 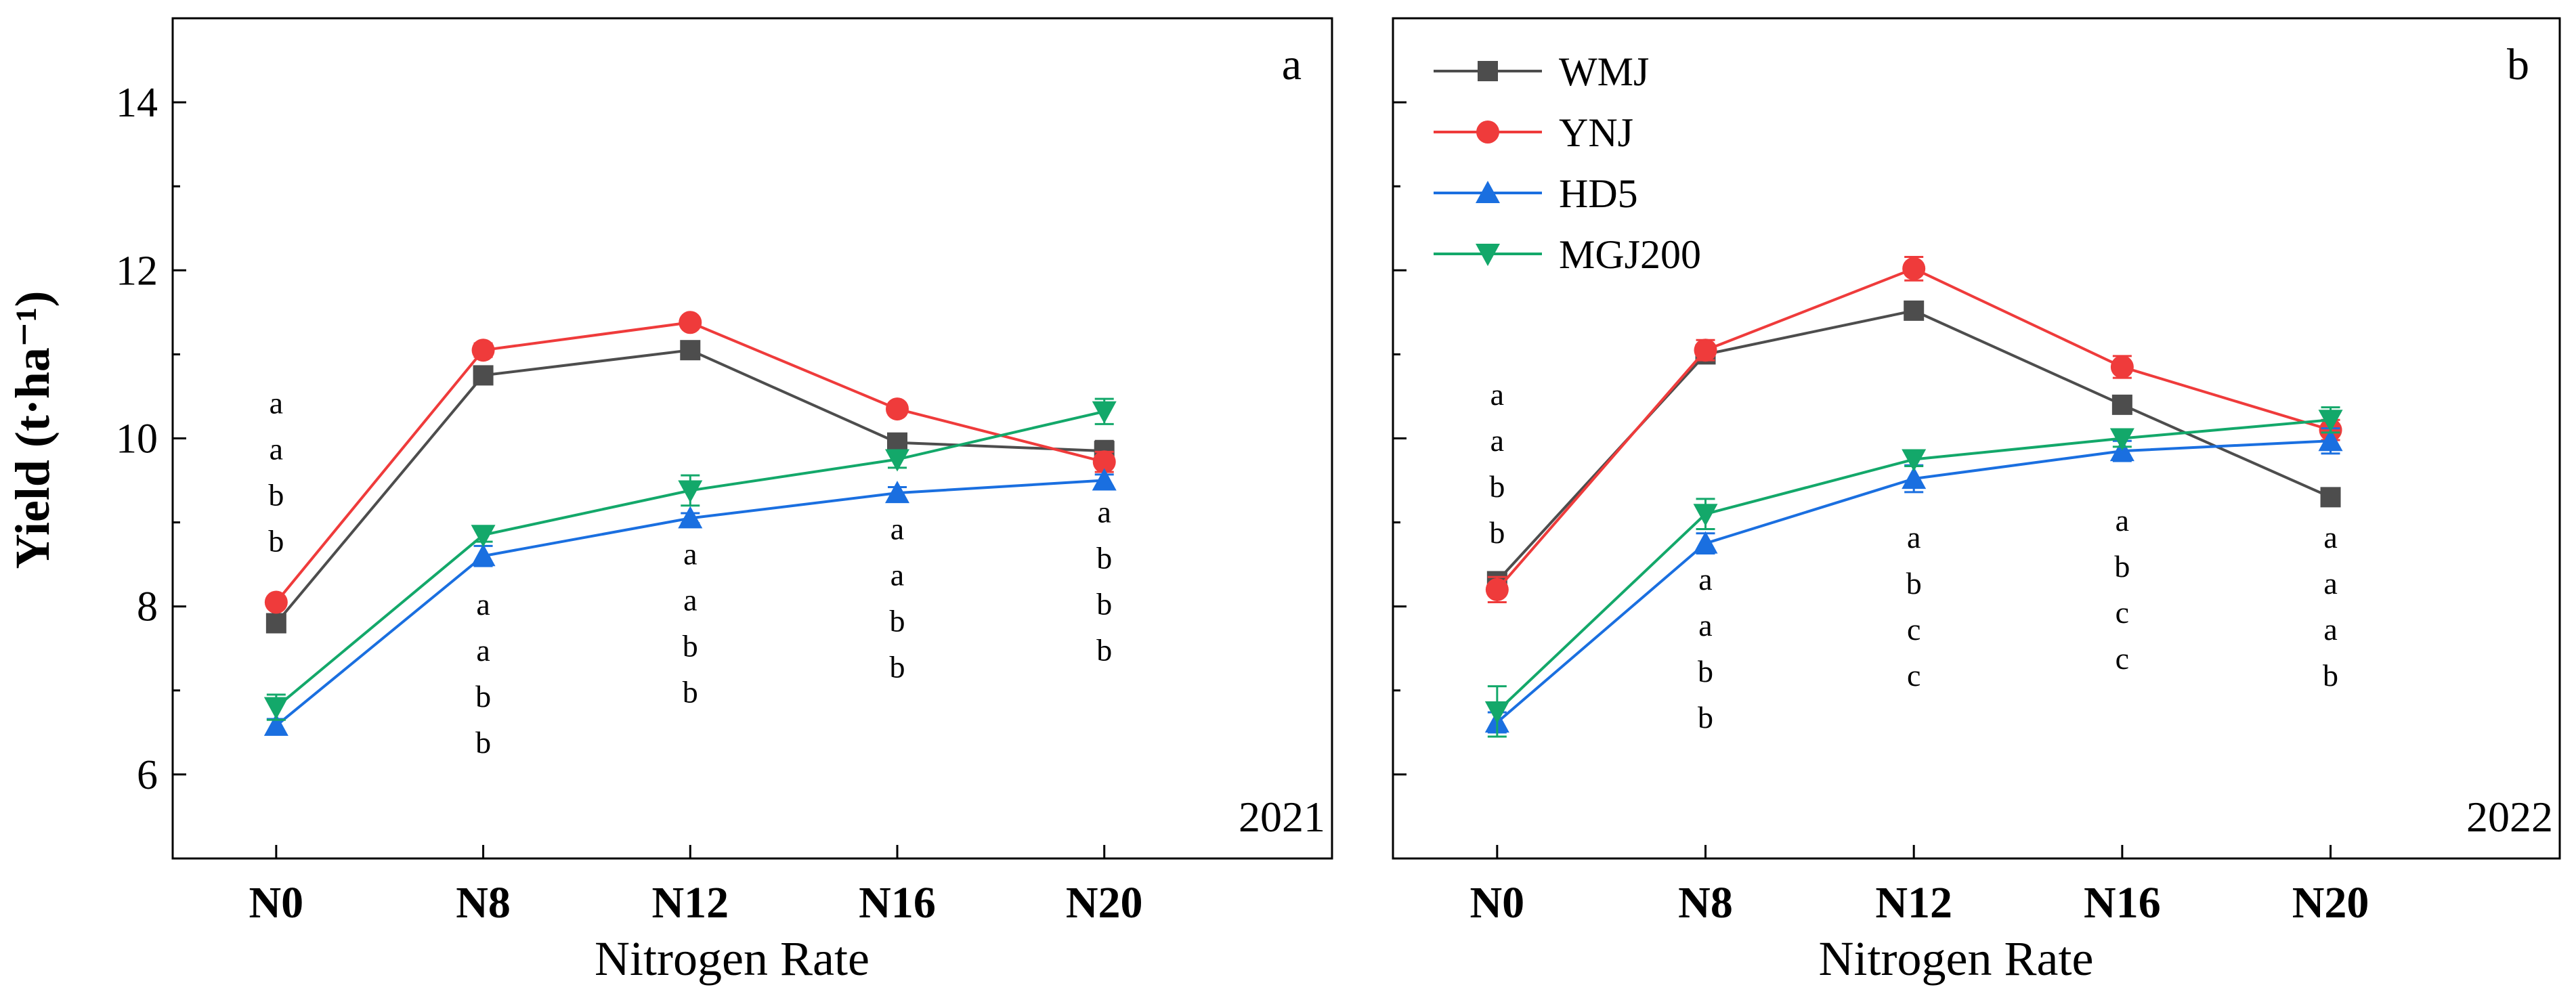 What do you see at coordinates (1104, 903) in the screenshot?
I see `panel-a-xtick-label: N20` at bounding box center [1104, 903].